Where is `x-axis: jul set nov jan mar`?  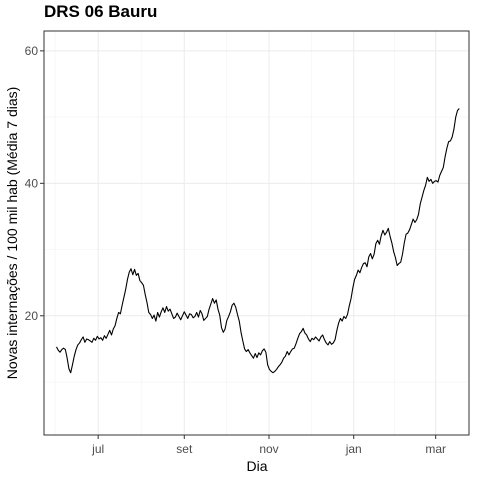 x-axis: jul set nov jan mar is located at coordinates (268, 445).